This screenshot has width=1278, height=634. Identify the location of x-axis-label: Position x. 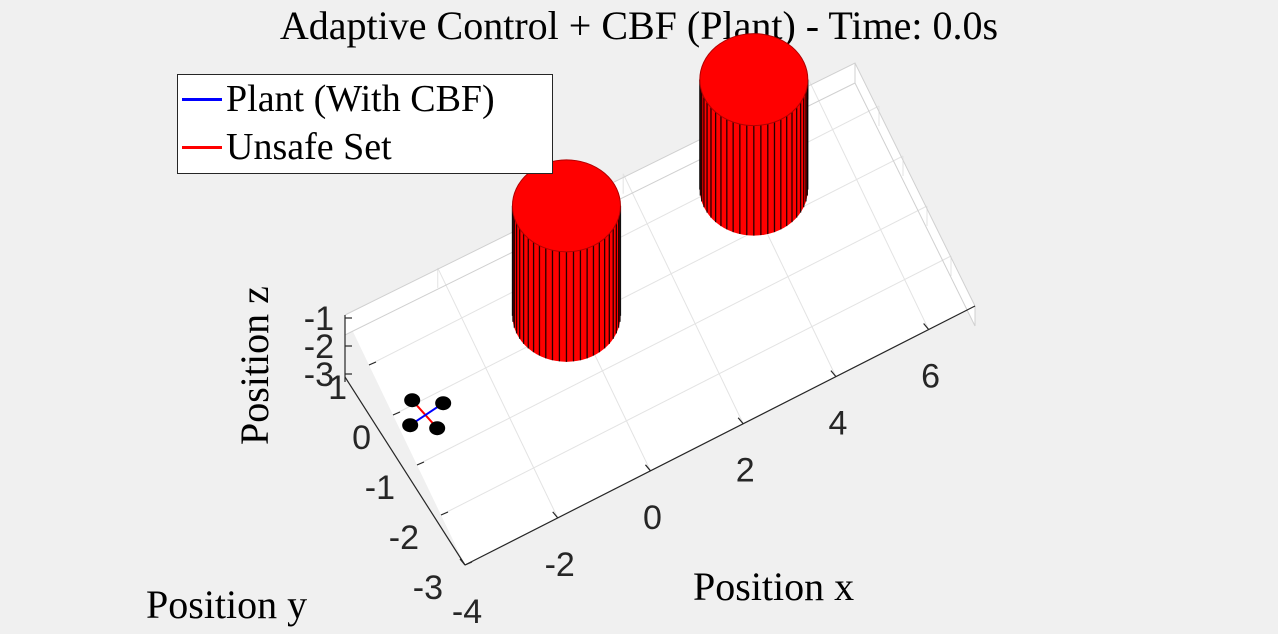
(773, 586).